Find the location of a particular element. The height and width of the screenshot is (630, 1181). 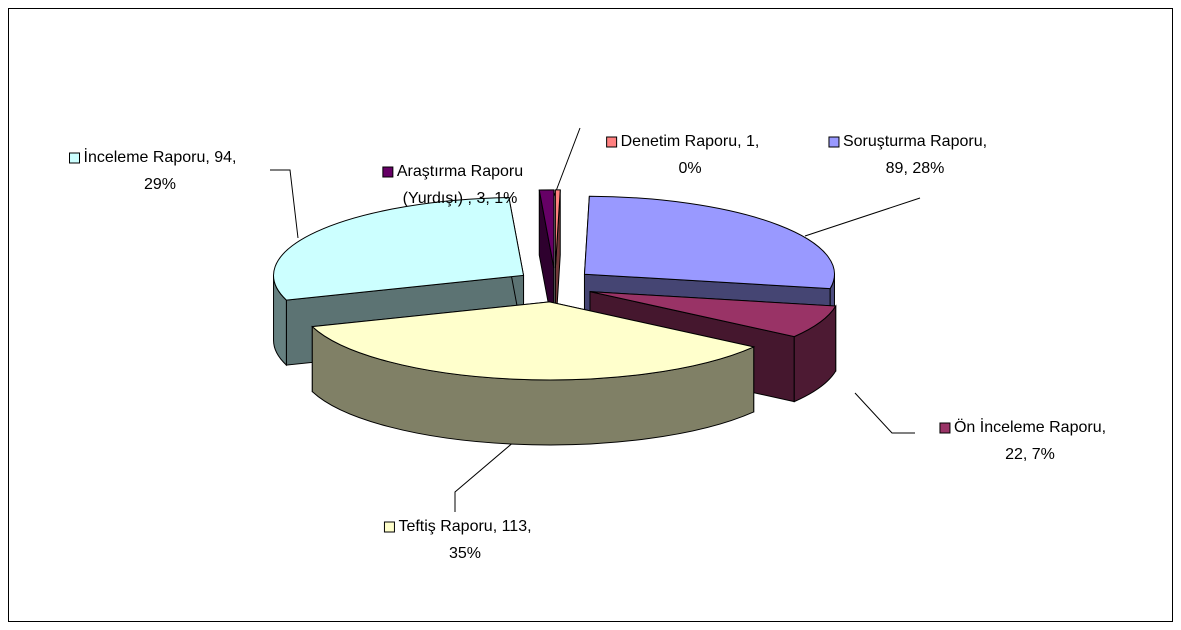

data-label: Denetim Raporu, 1, 0% is located at coordinates (683, 155).